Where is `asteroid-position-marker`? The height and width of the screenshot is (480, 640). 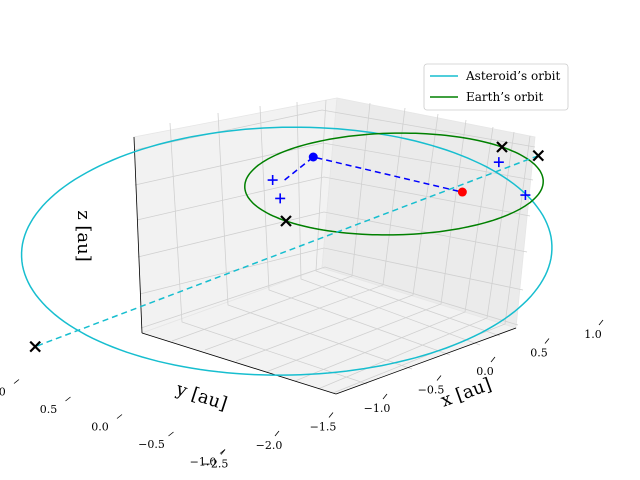
asteroid-position-marker is located at coordinates (462, 192).